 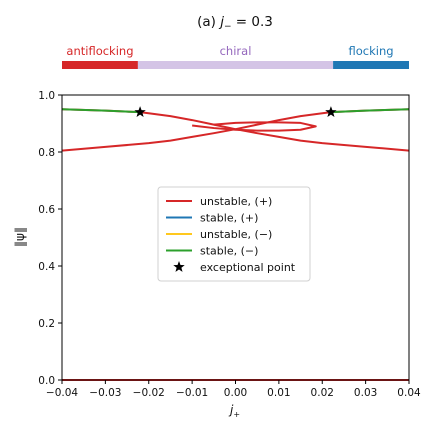 What do you see at coordinates (62, 393) in the screenshot?
I see `x-tick-label-0: −0.04` at bounding box center [62, 393].